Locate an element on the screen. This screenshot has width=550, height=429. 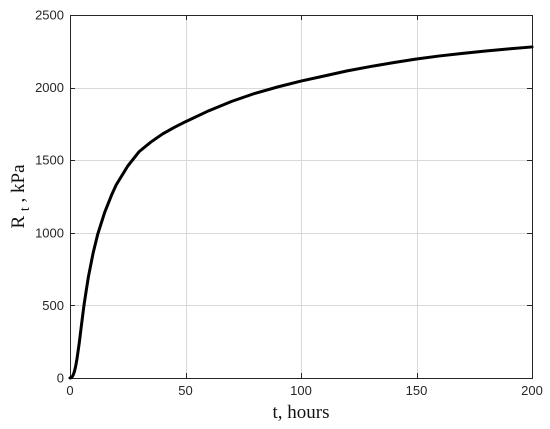
y-tick-label: 2000 is located at coordinates (49, 87).